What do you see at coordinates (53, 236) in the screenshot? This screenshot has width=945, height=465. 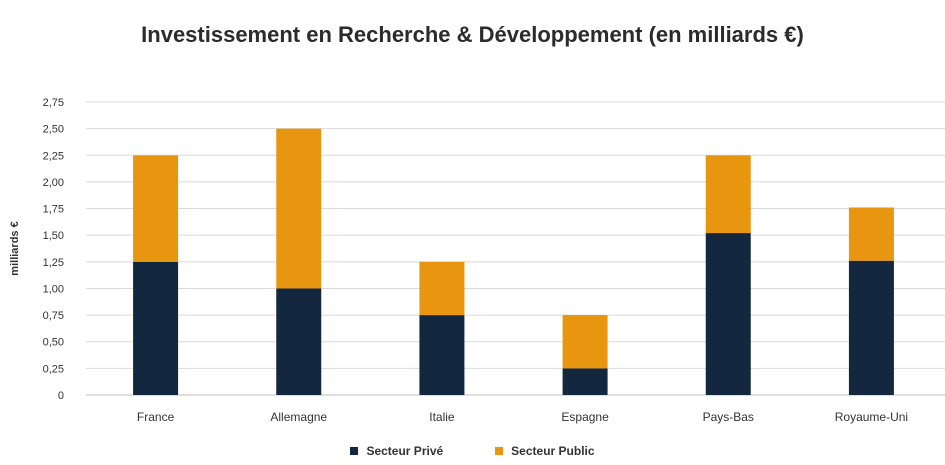 I see `y-tick-label: 1,50` at bounding box center [53, 236].